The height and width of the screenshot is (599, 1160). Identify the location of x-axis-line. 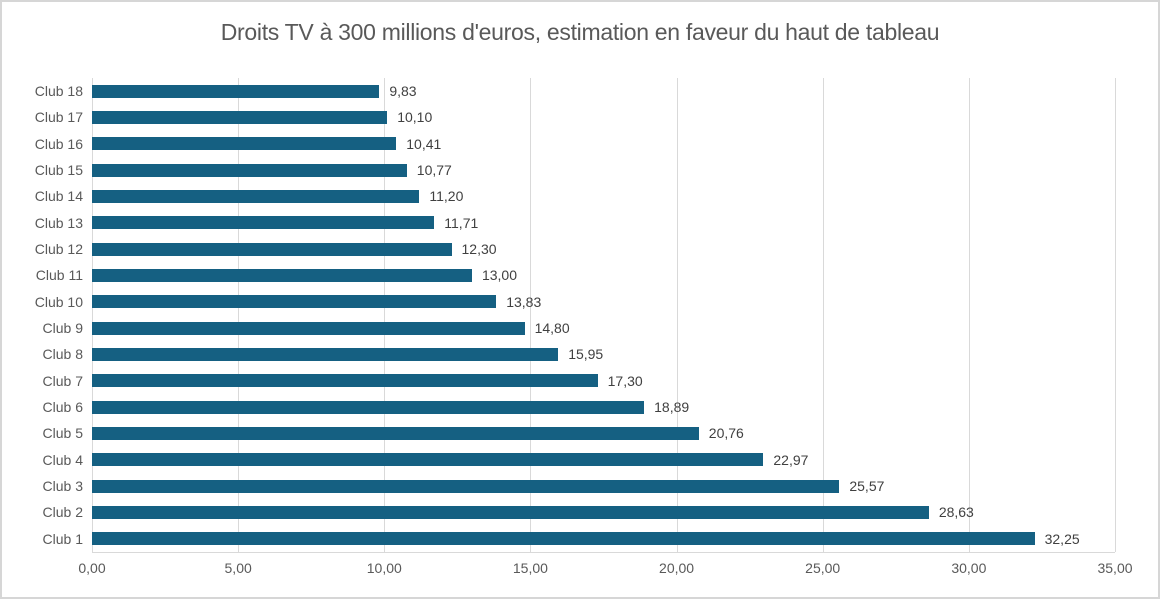
(603, 552).